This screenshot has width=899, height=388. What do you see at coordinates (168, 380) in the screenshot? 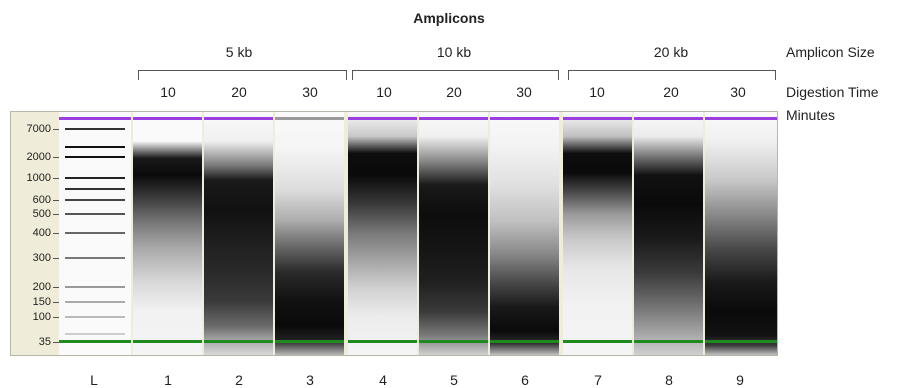
I see `lane-label: 1` at bounding box center [168, 380].